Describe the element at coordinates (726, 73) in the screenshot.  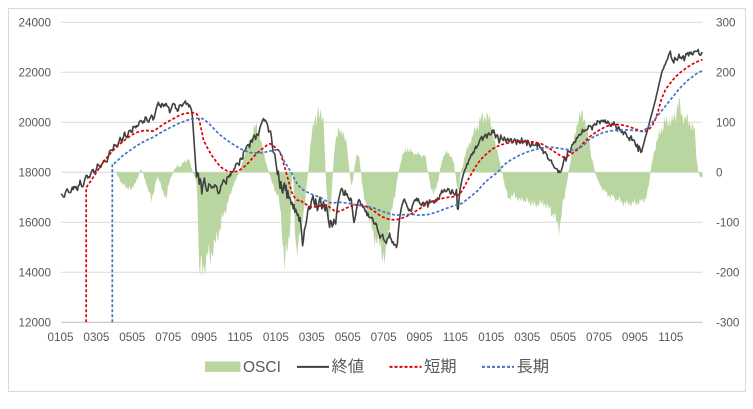
I see `svg-text: 200` at that location.